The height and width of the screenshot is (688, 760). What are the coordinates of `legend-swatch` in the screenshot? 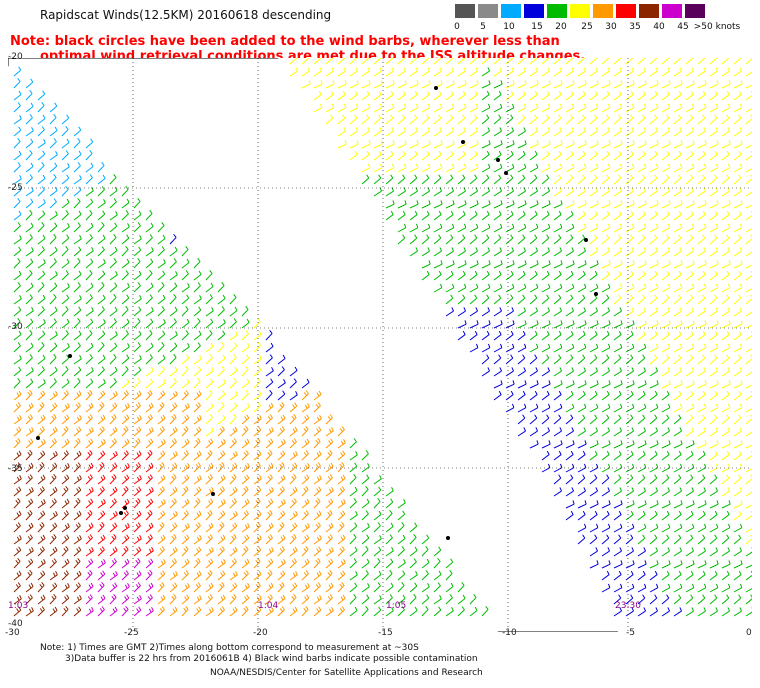 It's located at (695, 11).